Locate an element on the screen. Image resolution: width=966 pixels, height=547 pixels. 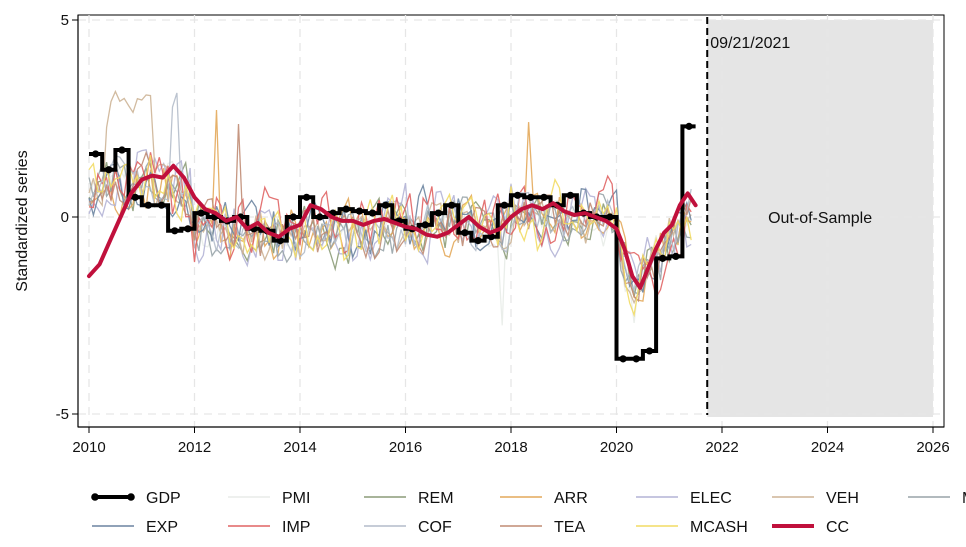
legend-label: ARR is located at coordinates (571, 498).